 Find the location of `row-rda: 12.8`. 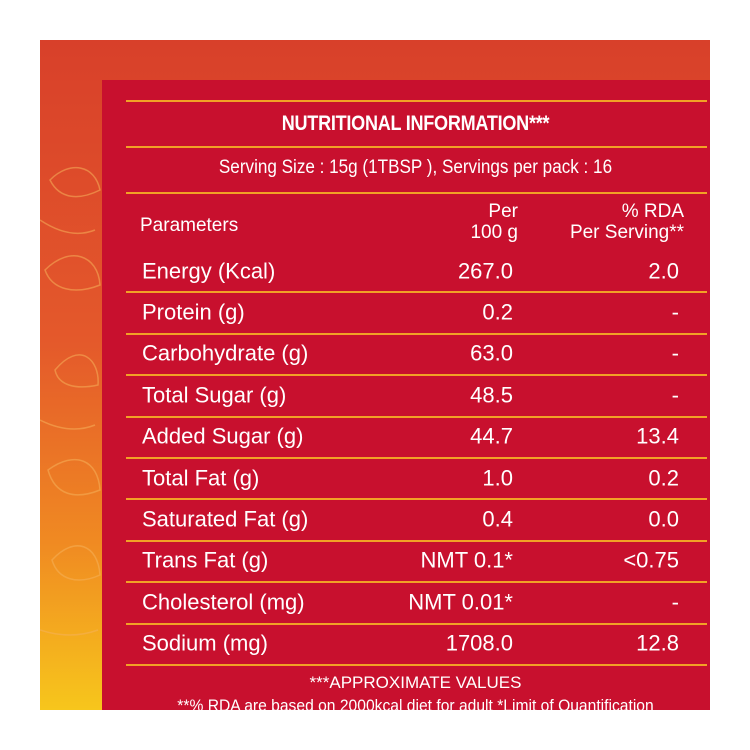

row-rda: 12.8 is located at coordinates (657, 643).